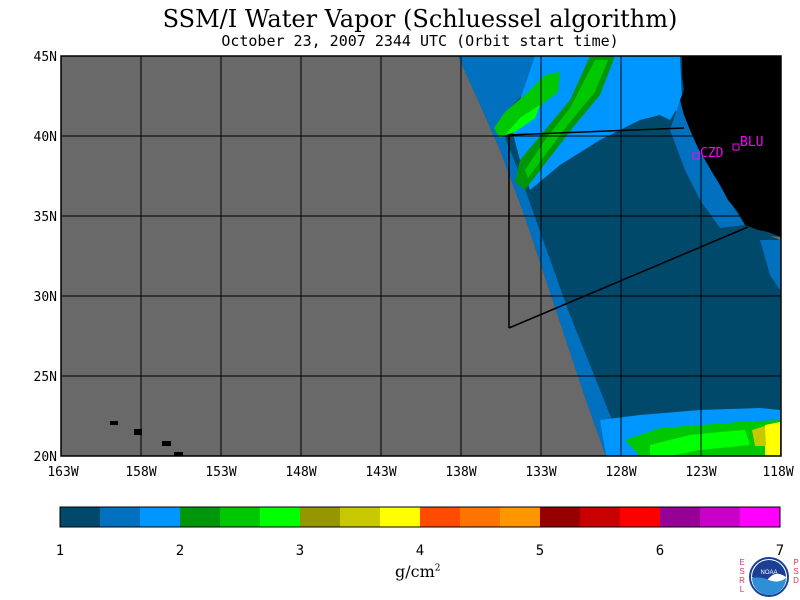  I want to click on longitude-label: 153W, so click(220, 472).